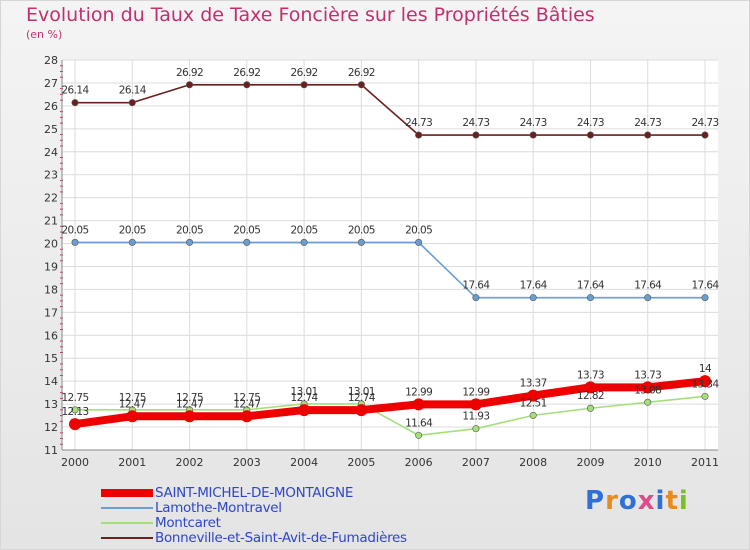  What do you see at coordinates (304, 462) in the screenshot?
I see `x-tick-label: 2004` at bounding box center [304, 462].